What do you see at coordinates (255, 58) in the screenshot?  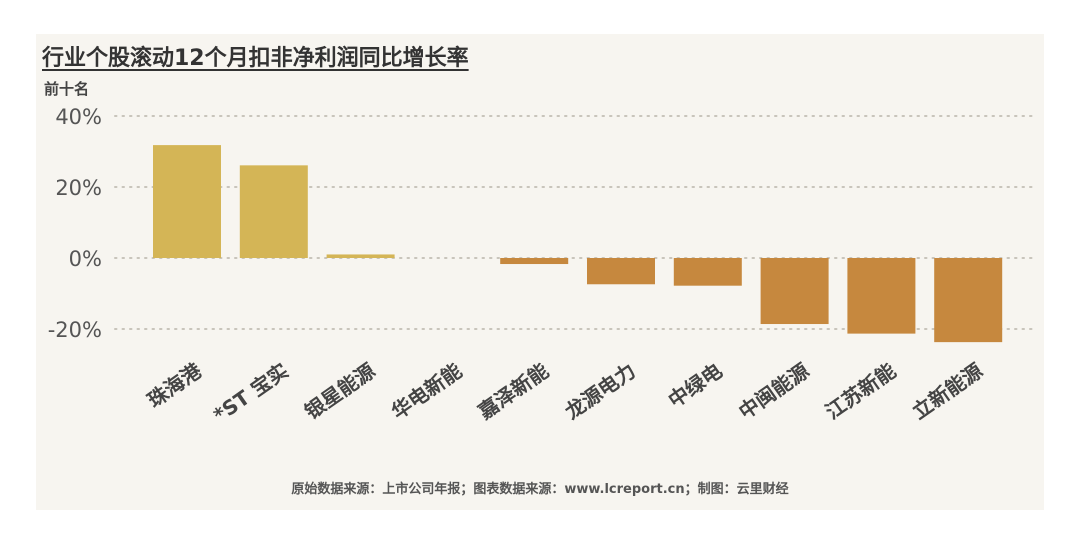 I see `chart-title: 行业个股滚动12个月扣非净利润同比增长率` at bounding box center [255, 58].